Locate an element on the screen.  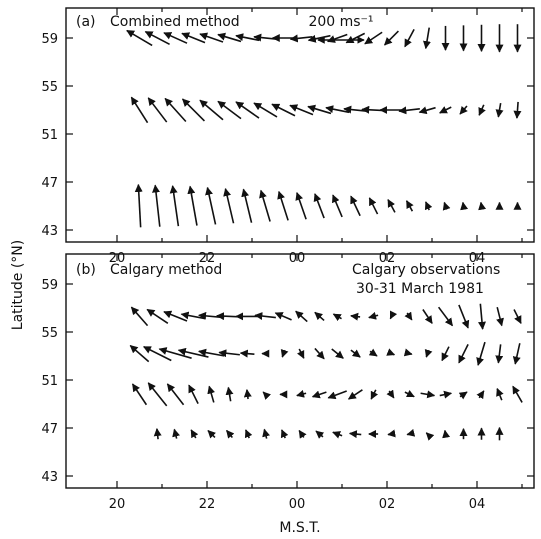
y-axis-label: Latitude (°N) is located at coordinates (18, 285).